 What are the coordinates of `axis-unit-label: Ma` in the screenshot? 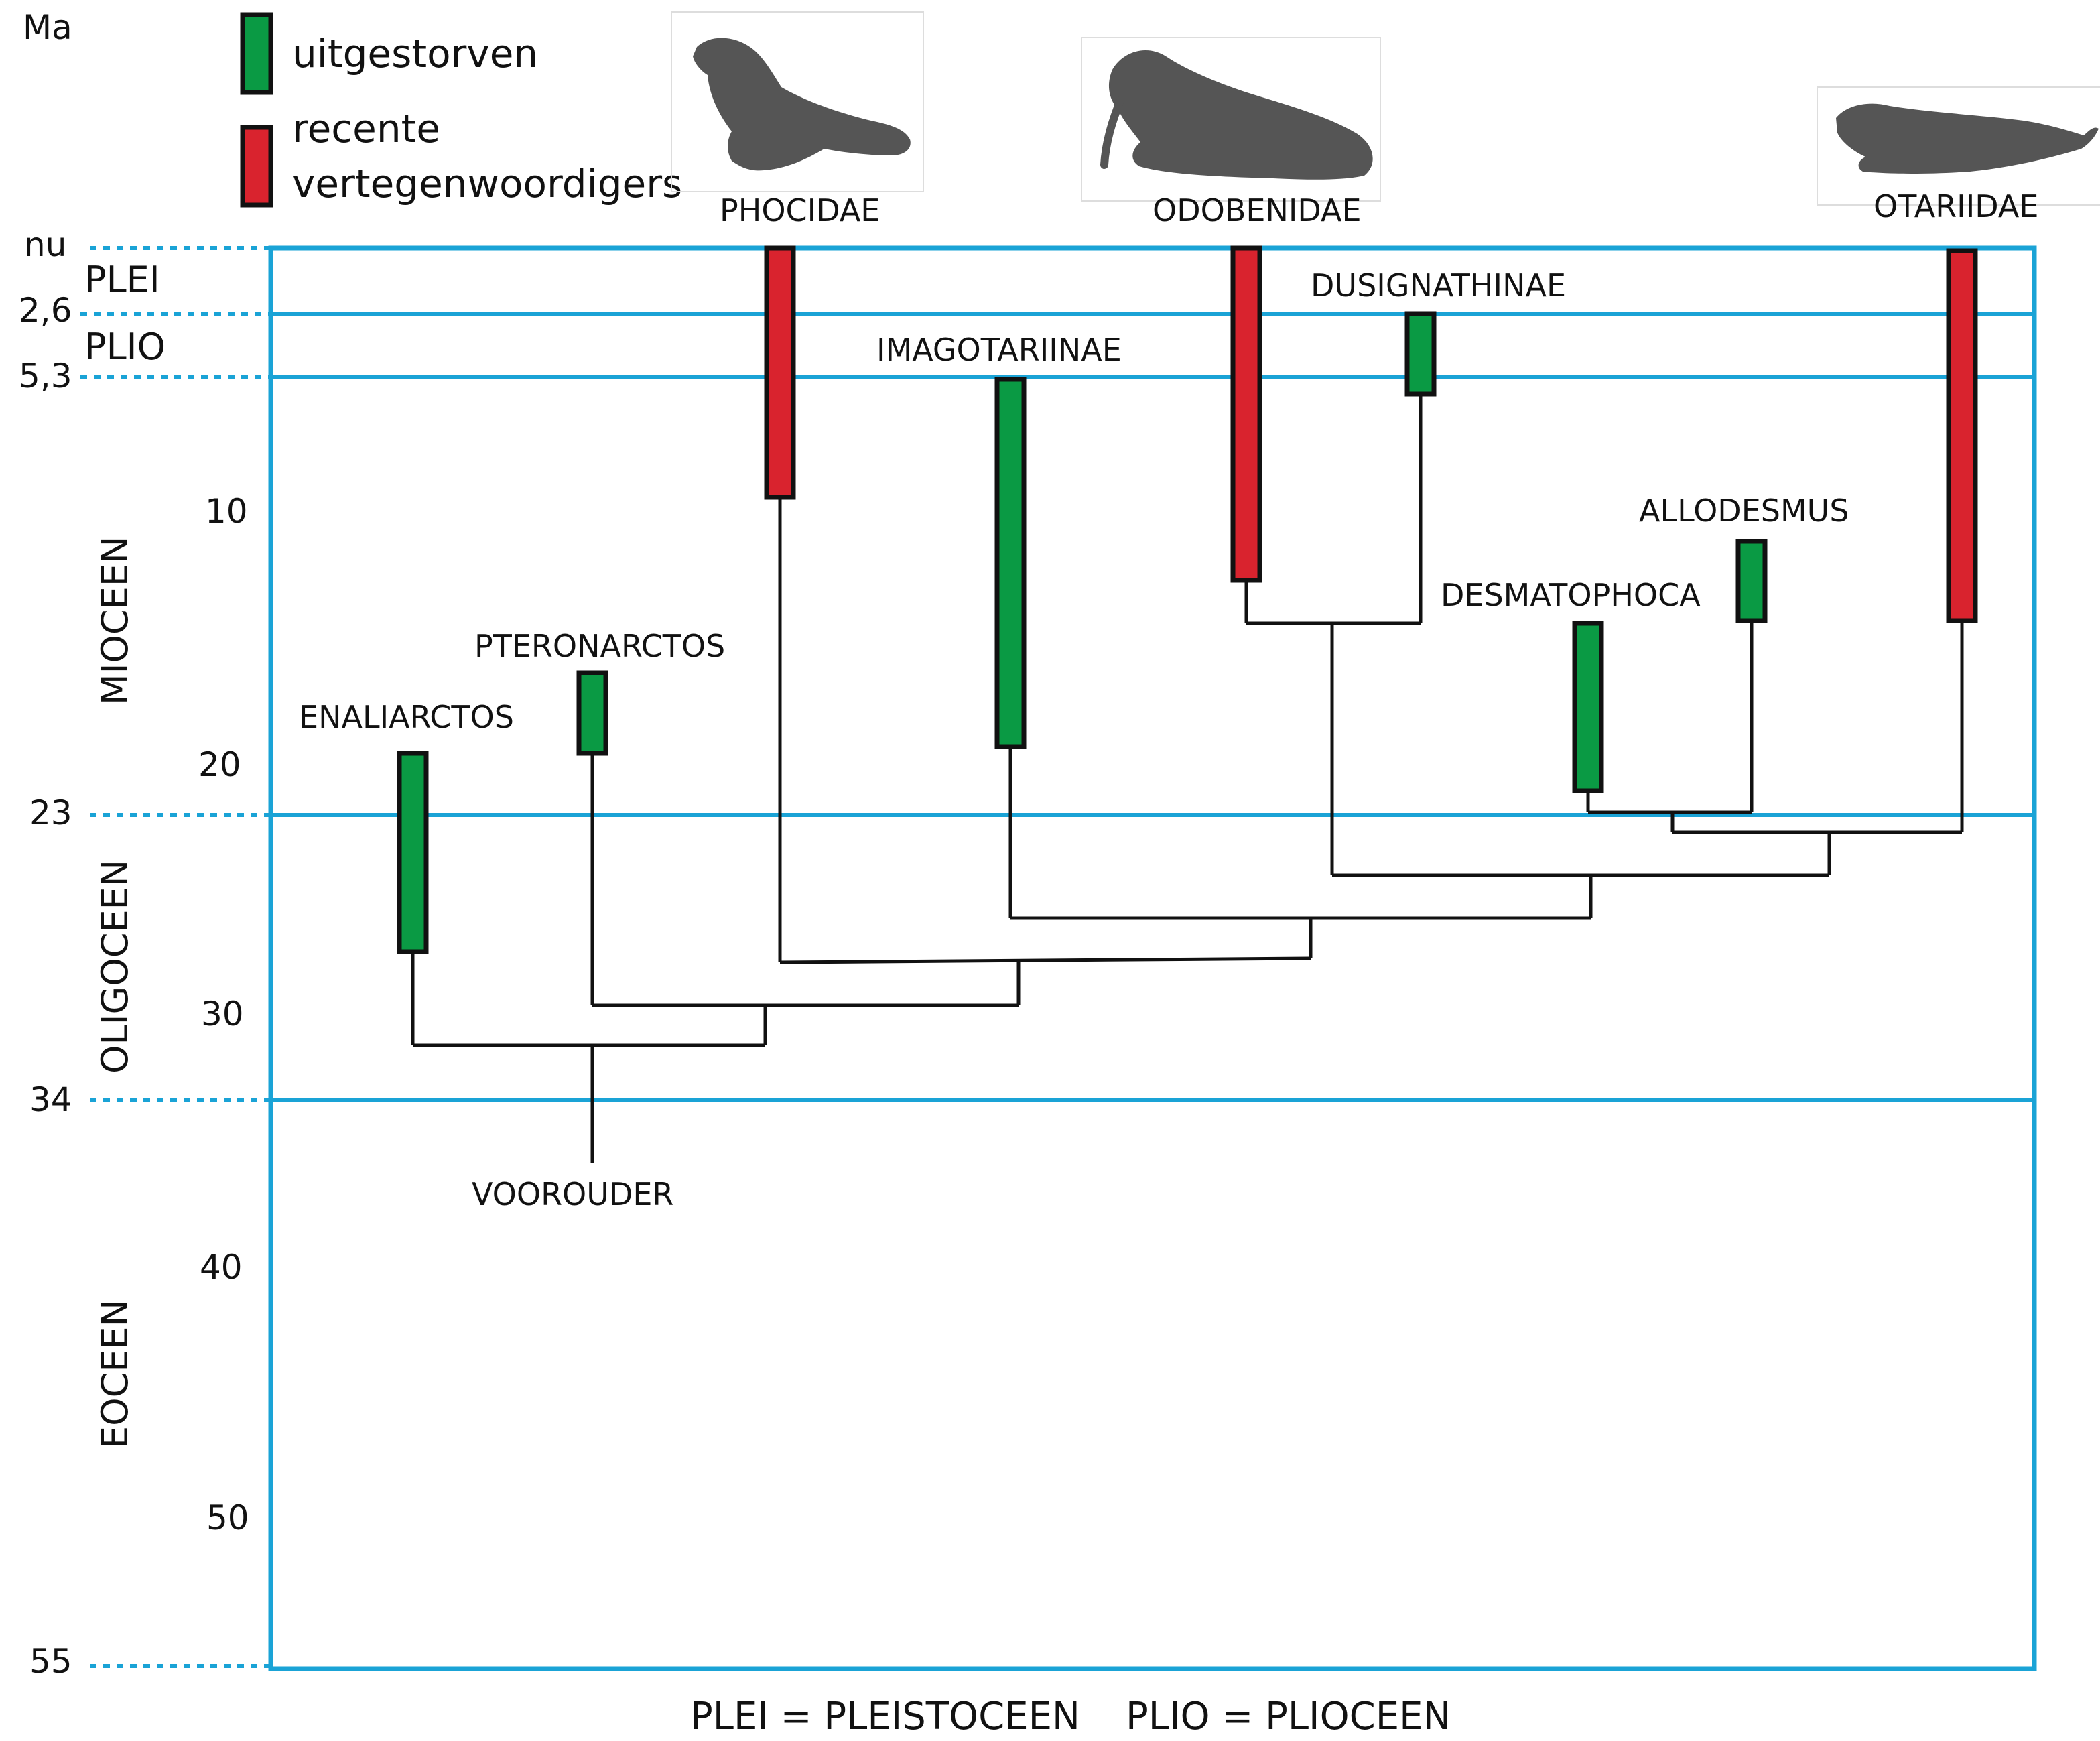 It's located at (47, 27).